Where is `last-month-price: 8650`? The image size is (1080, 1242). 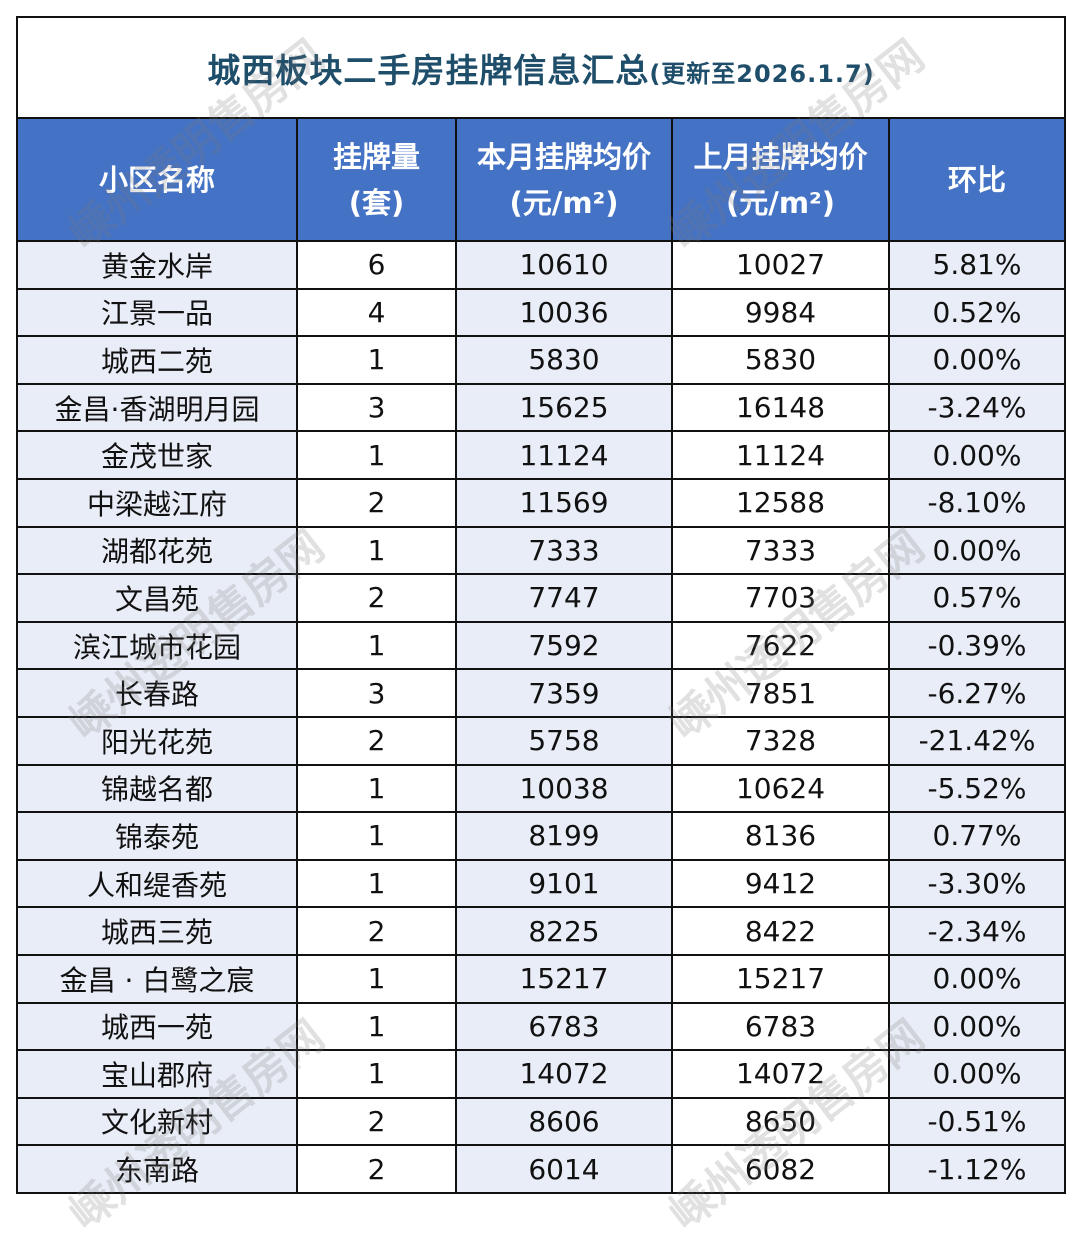 last-month-price: 8650 is located at coordinates (780, 1121).